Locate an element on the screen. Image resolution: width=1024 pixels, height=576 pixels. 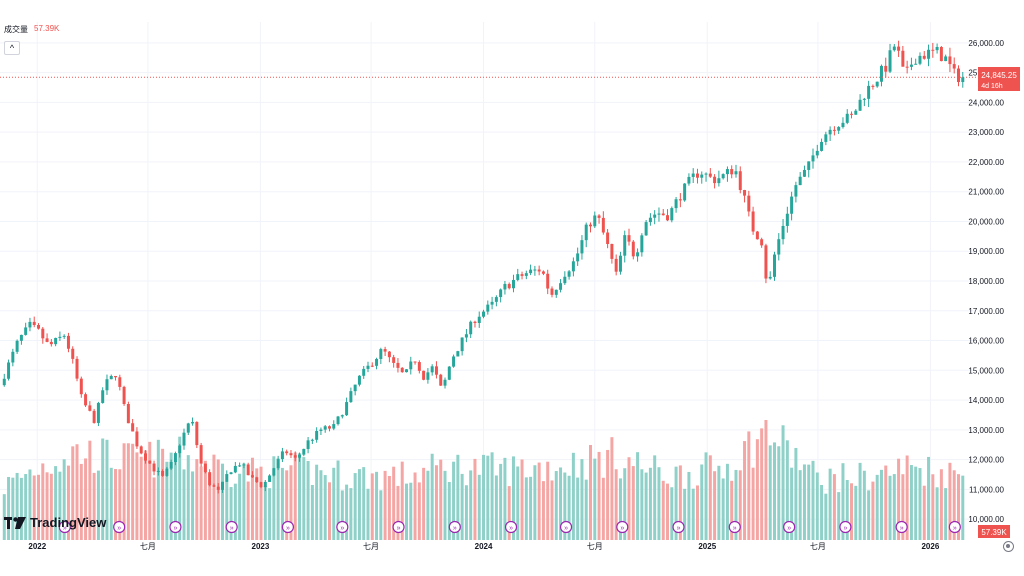
event-markers: » » » » » » » » » » » » » » » » » is located at coordinates (509, 527).